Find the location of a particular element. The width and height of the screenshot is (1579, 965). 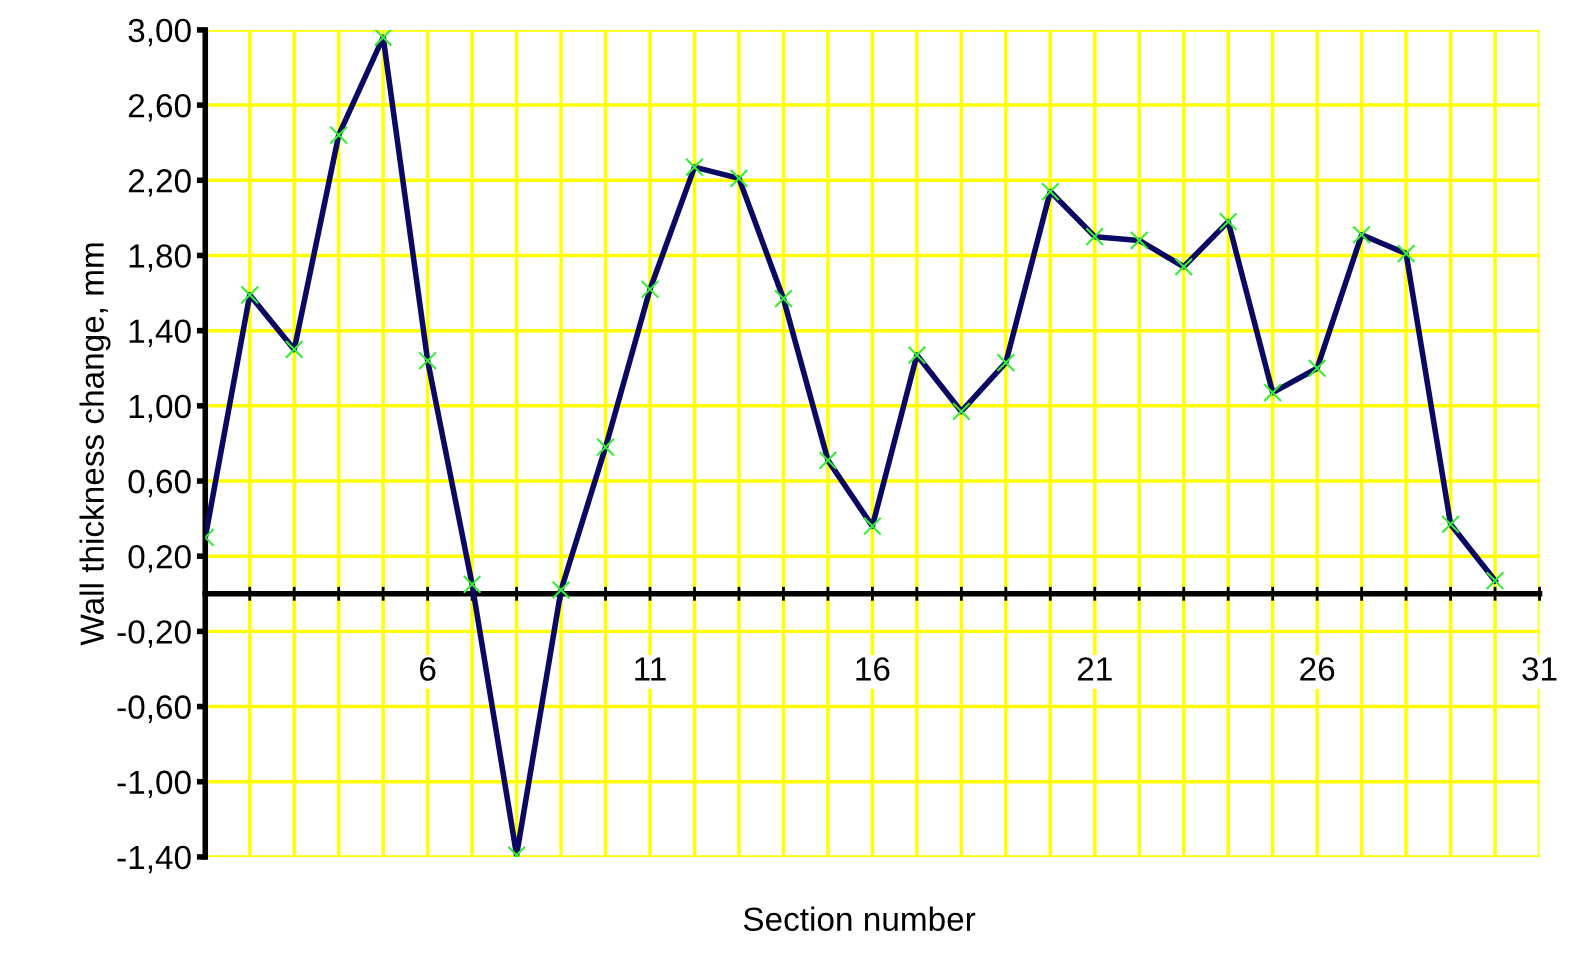

x-tick-label: 11 is located at coordinates (650, 669).